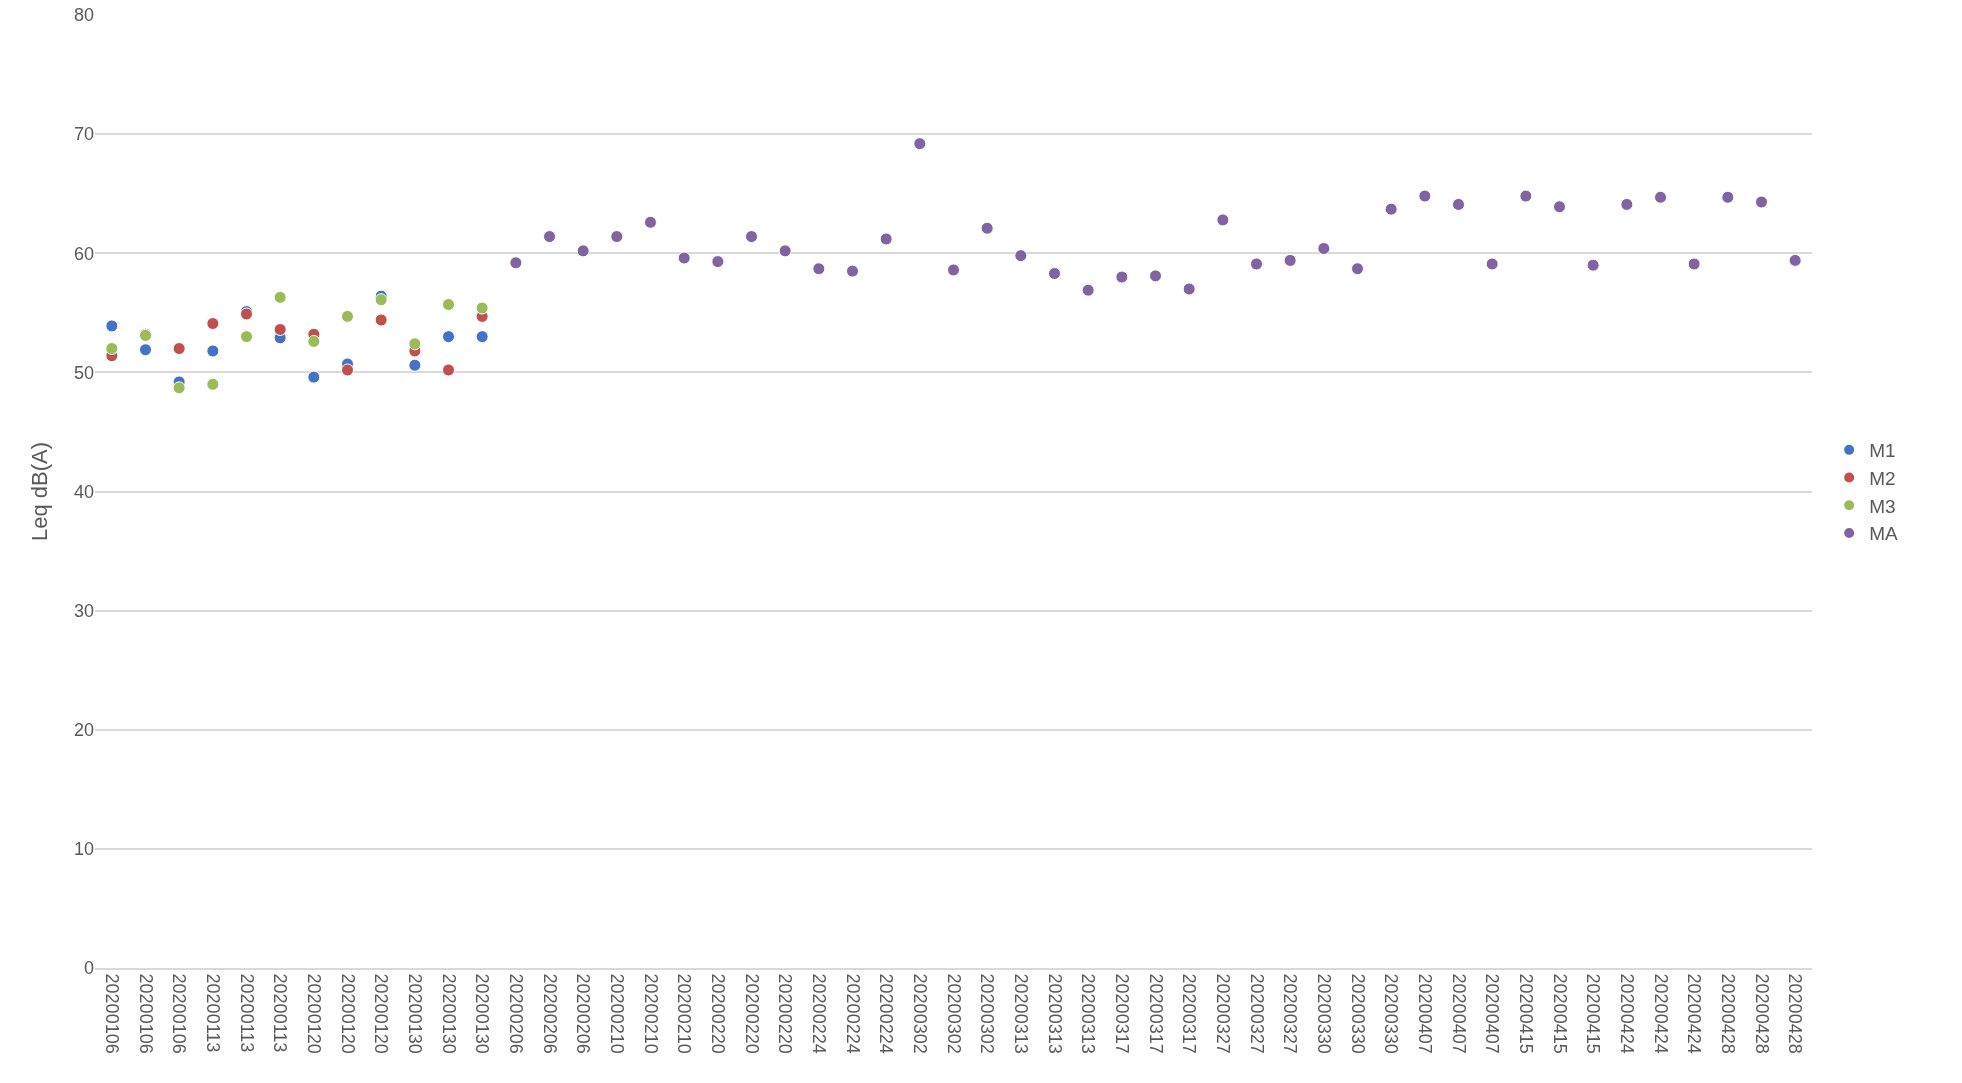 This screenshot has width=1962, height=1083. Describe the element at coordinates (717, 1013) in the screenshot. I see `x-tick-label: 20200220` at that location.